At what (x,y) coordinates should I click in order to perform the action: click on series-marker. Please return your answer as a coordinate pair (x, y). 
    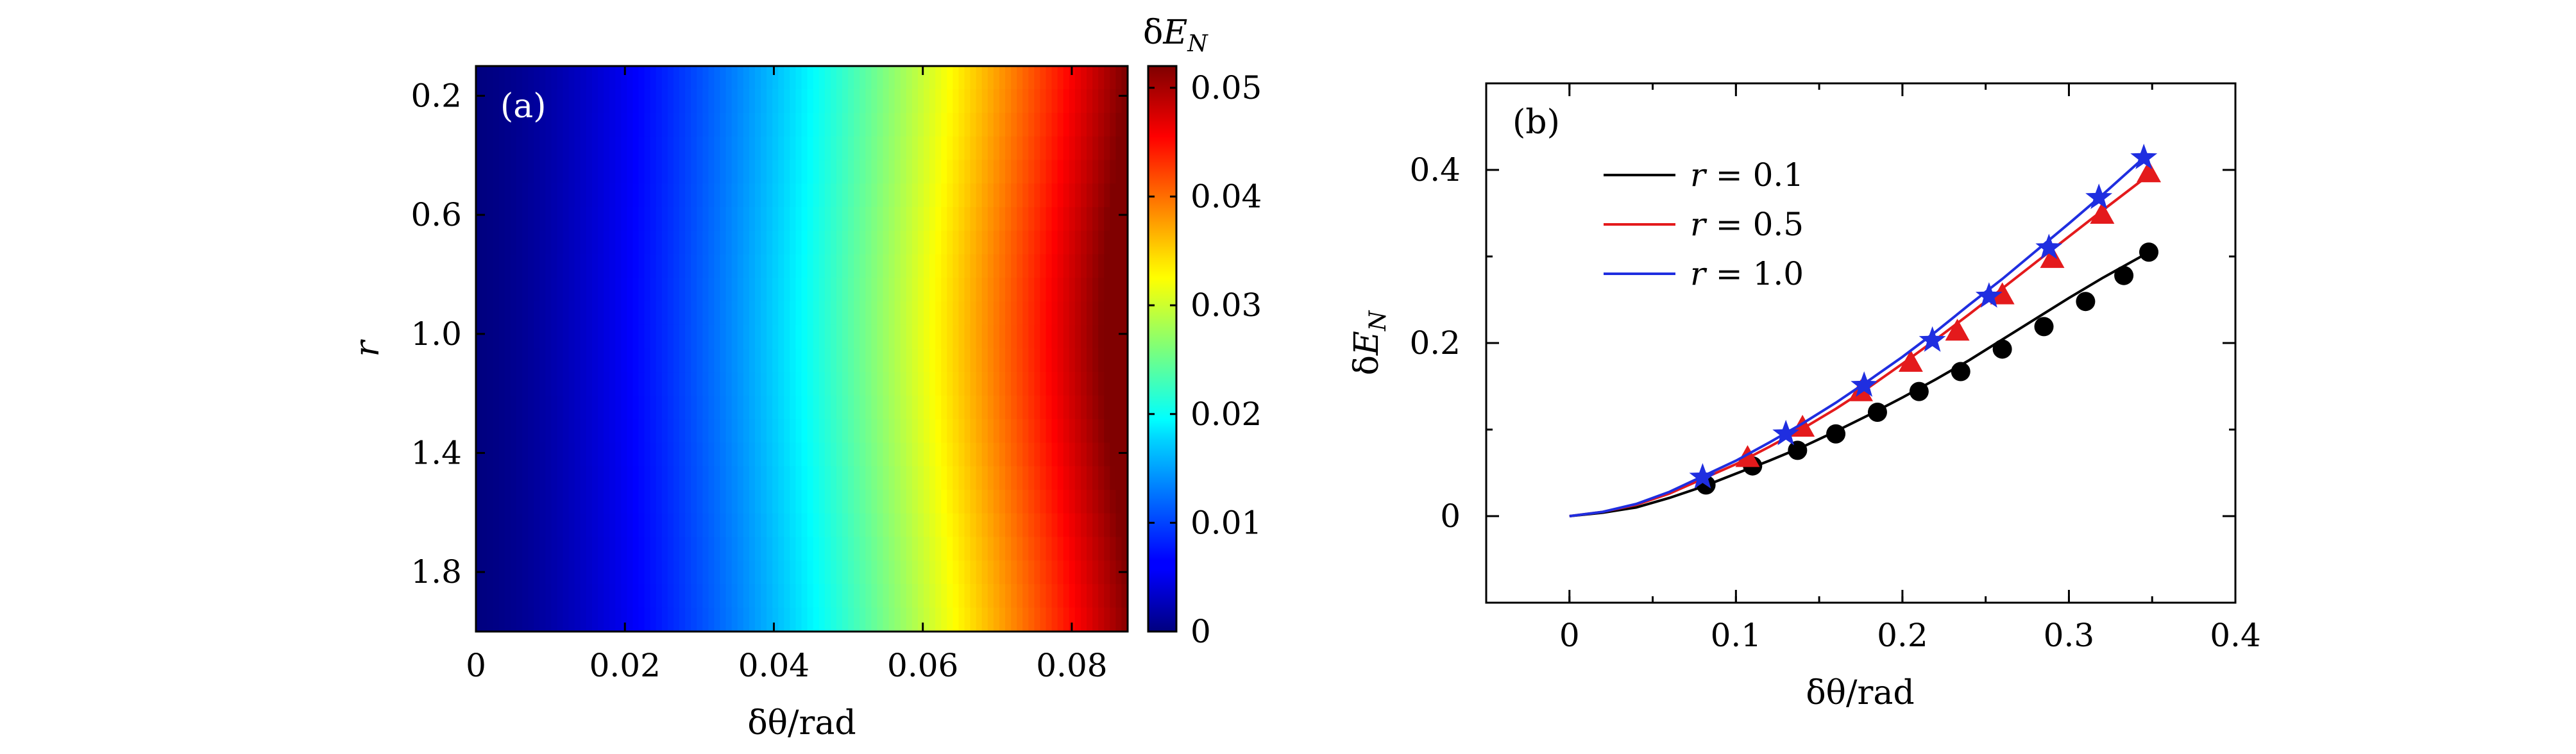
    Looking at the image, I should click on (1747, 456).